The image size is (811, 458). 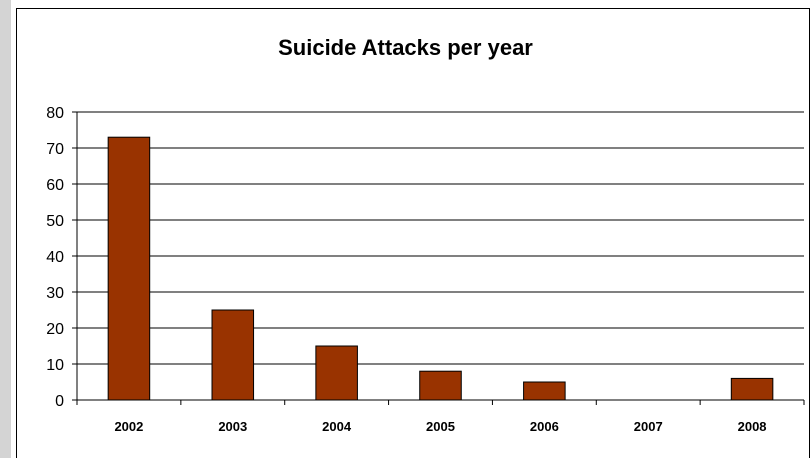 I want to click on x-tick-label-2005: 2005, so click(x=440, y=426).